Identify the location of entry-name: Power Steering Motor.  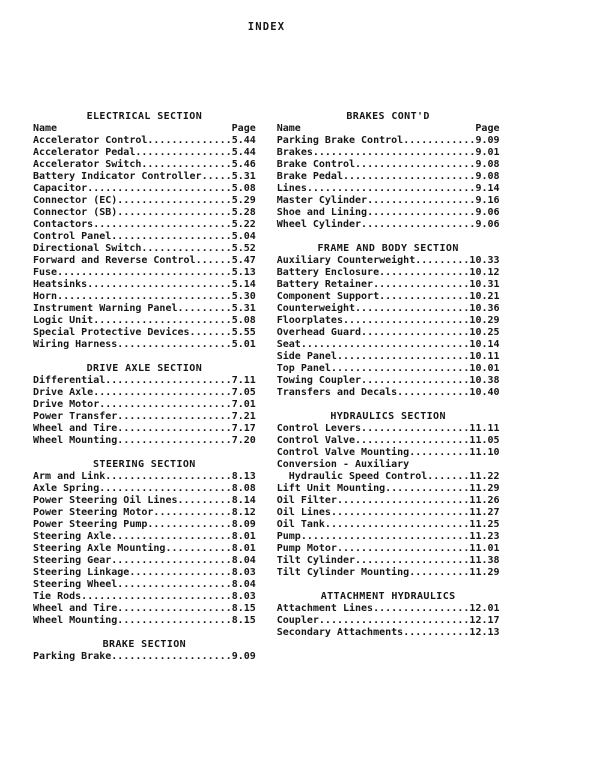
(93, 512).